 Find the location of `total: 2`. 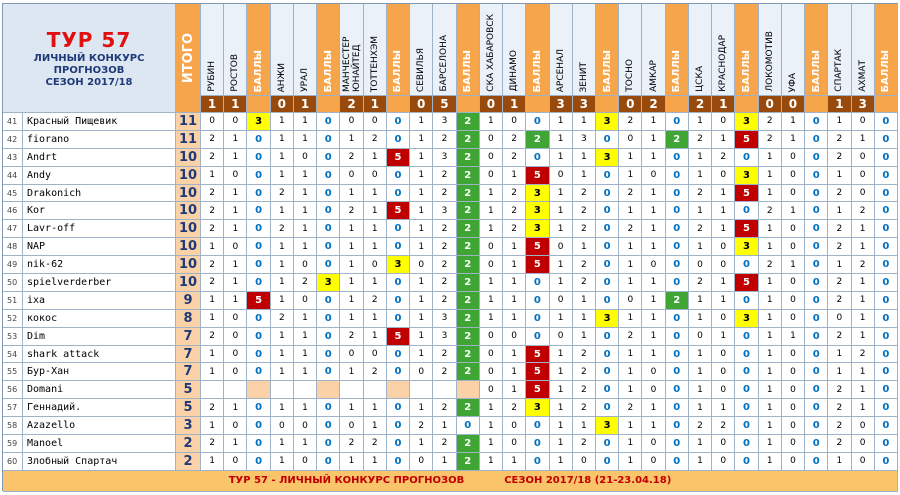

total: 2 is located at coordinates (188, 461).